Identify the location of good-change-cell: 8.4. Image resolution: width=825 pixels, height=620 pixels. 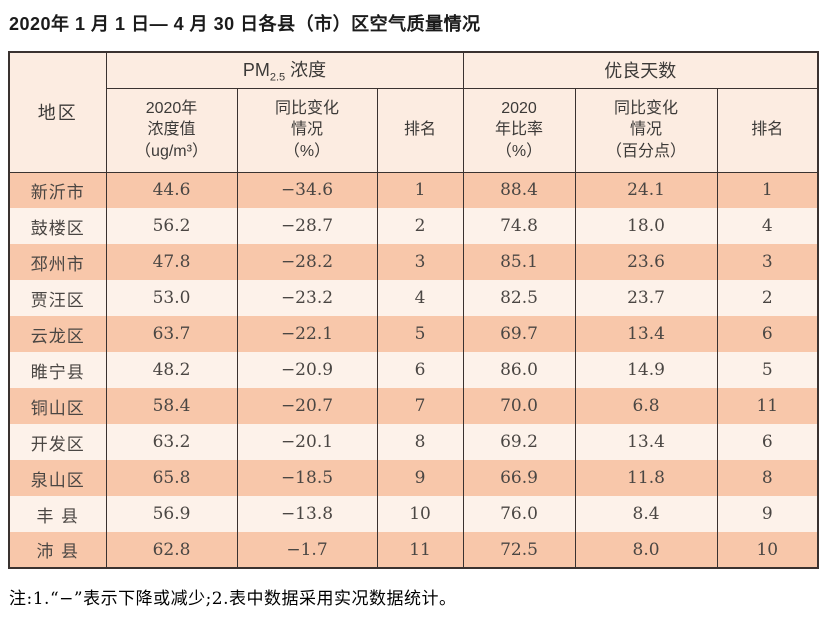
(646, 514).